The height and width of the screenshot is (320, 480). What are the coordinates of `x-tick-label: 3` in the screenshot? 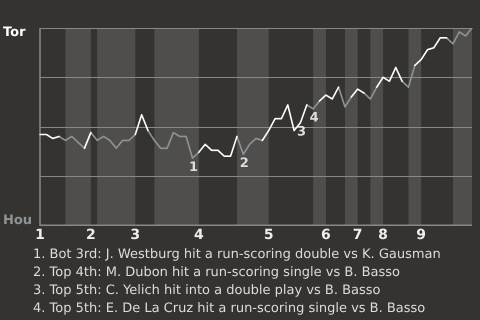 It's located at (135, 235).